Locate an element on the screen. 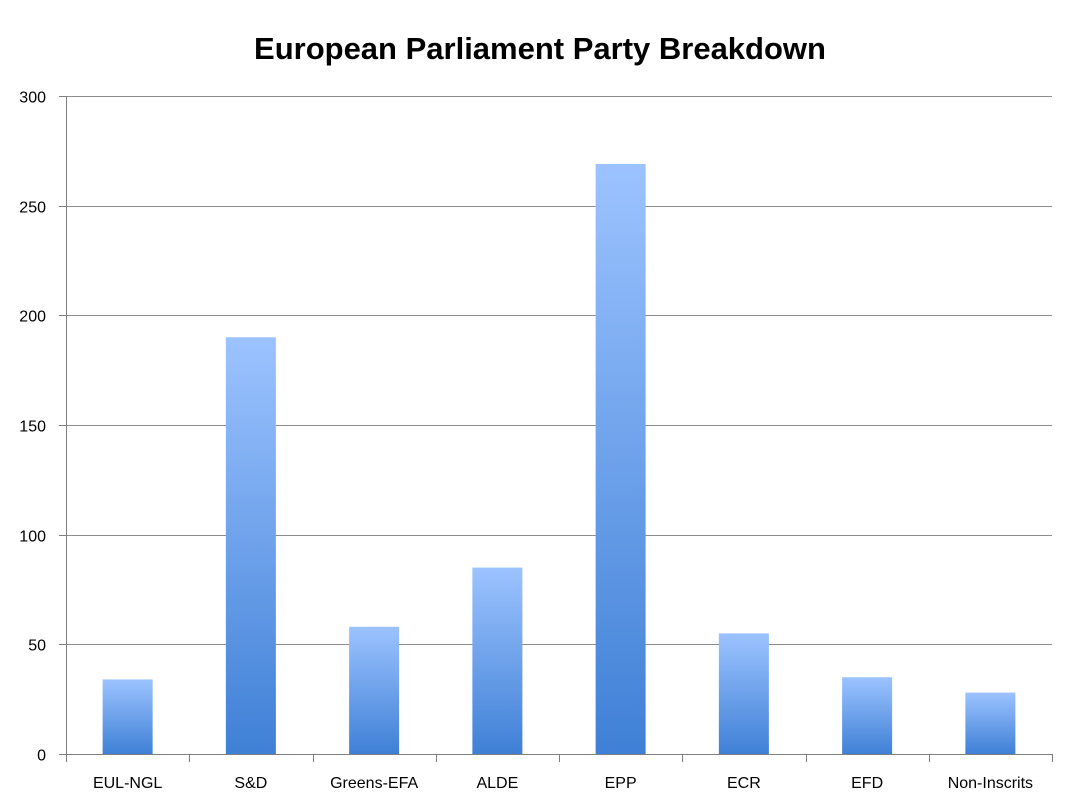 The width and height of the screenshot is (1080, 808). bar-greens-efa is located at coordinates (374, 690).